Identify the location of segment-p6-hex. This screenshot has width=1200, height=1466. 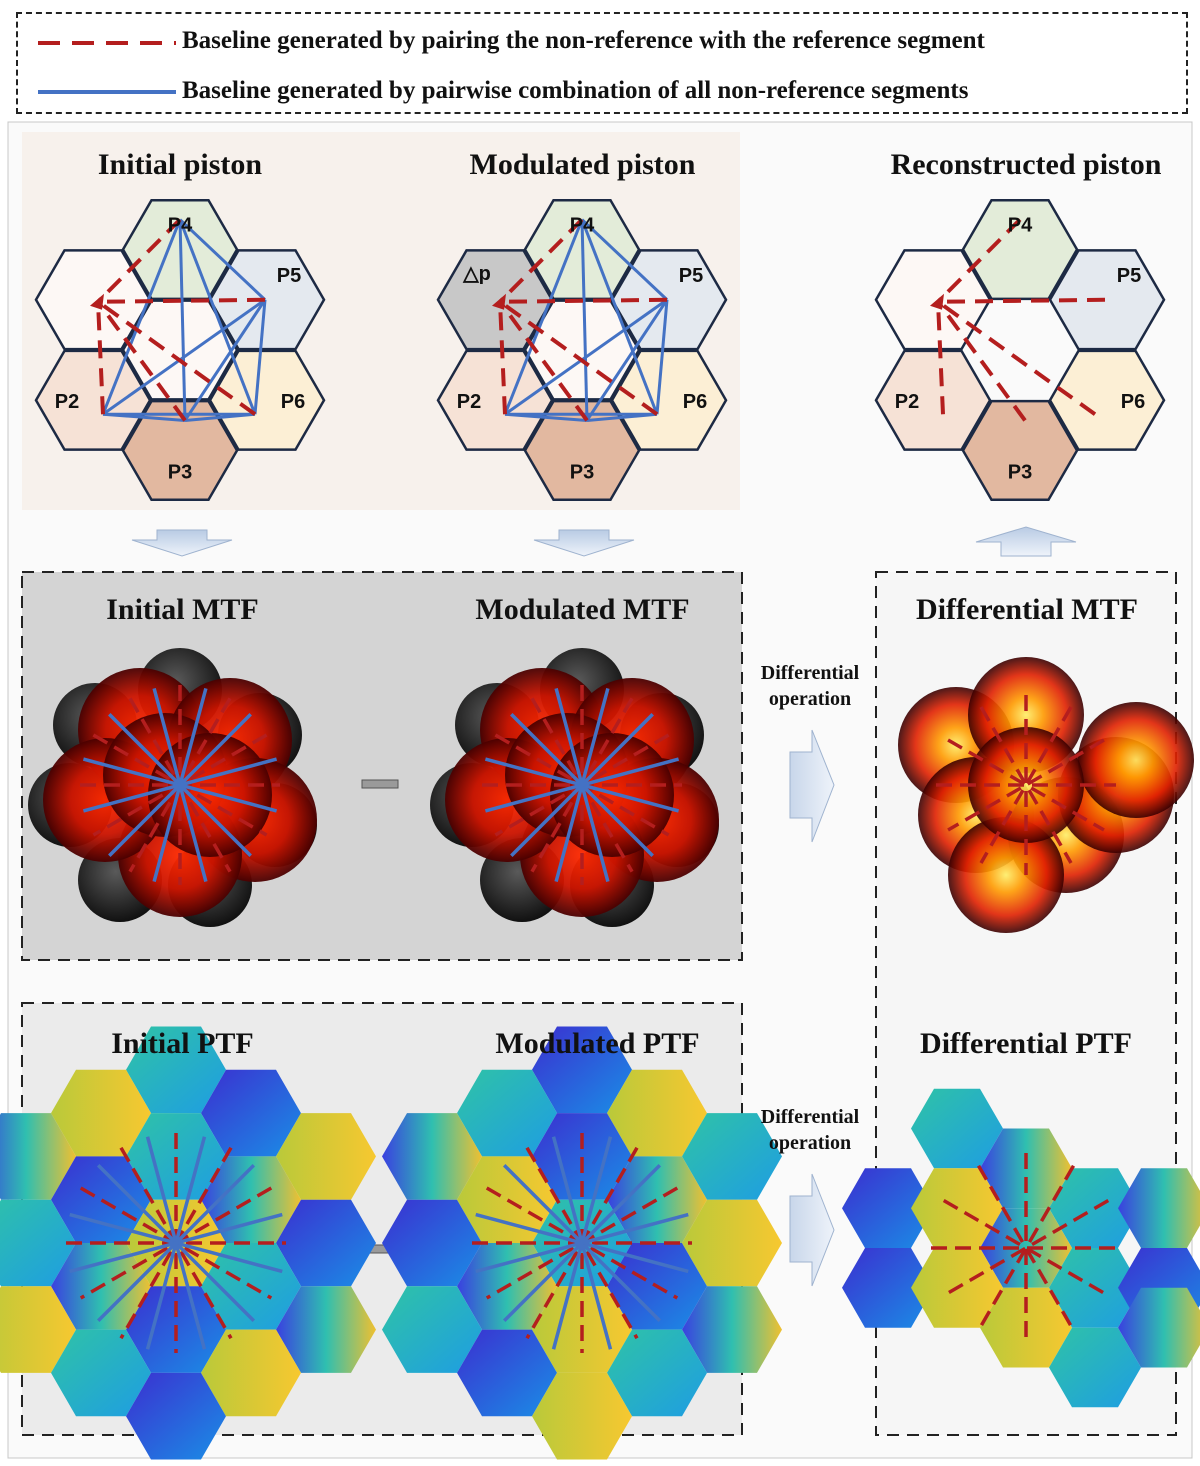
(267, 400).